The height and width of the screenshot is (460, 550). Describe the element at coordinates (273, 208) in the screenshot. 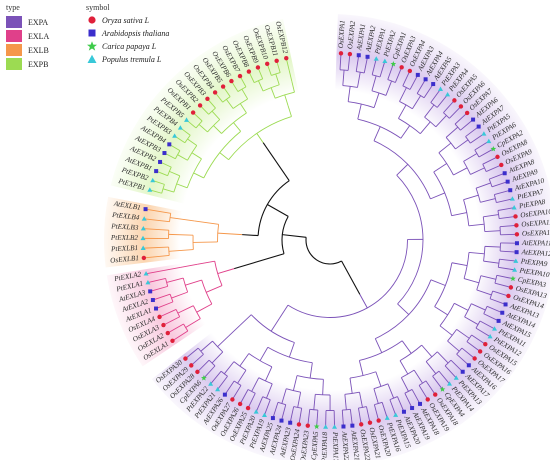

I see `backbone-arc` at that location.